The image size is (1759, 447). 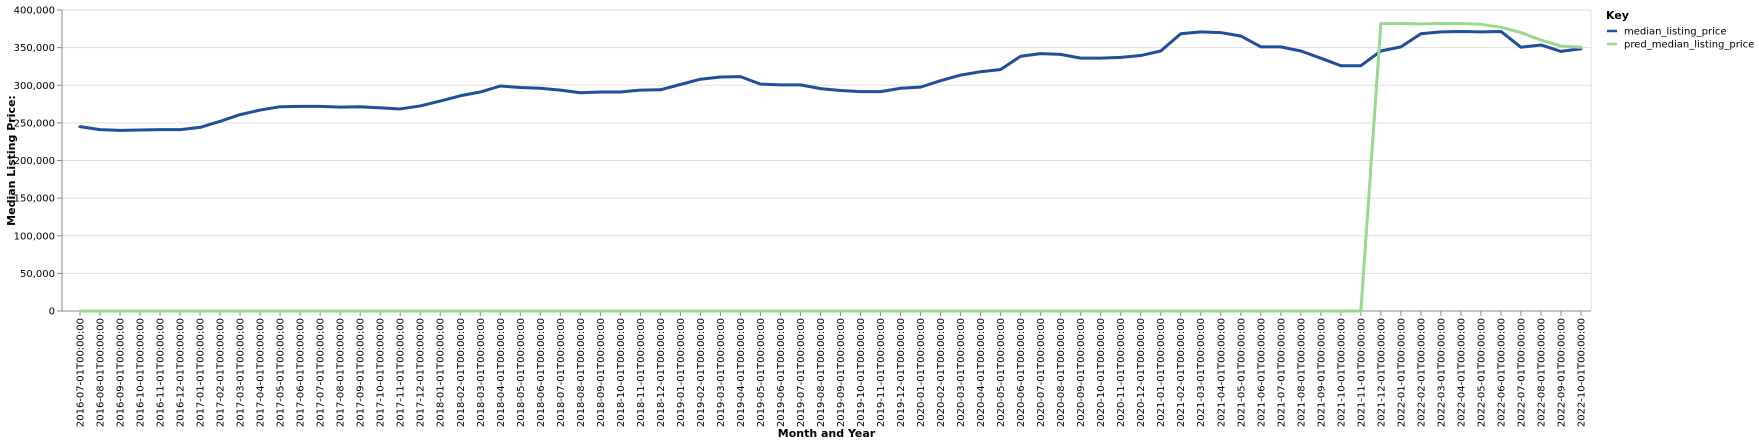 I want to click on x-tick-label: 2017-01-01T00:00:00, so click(x=201, y=372).